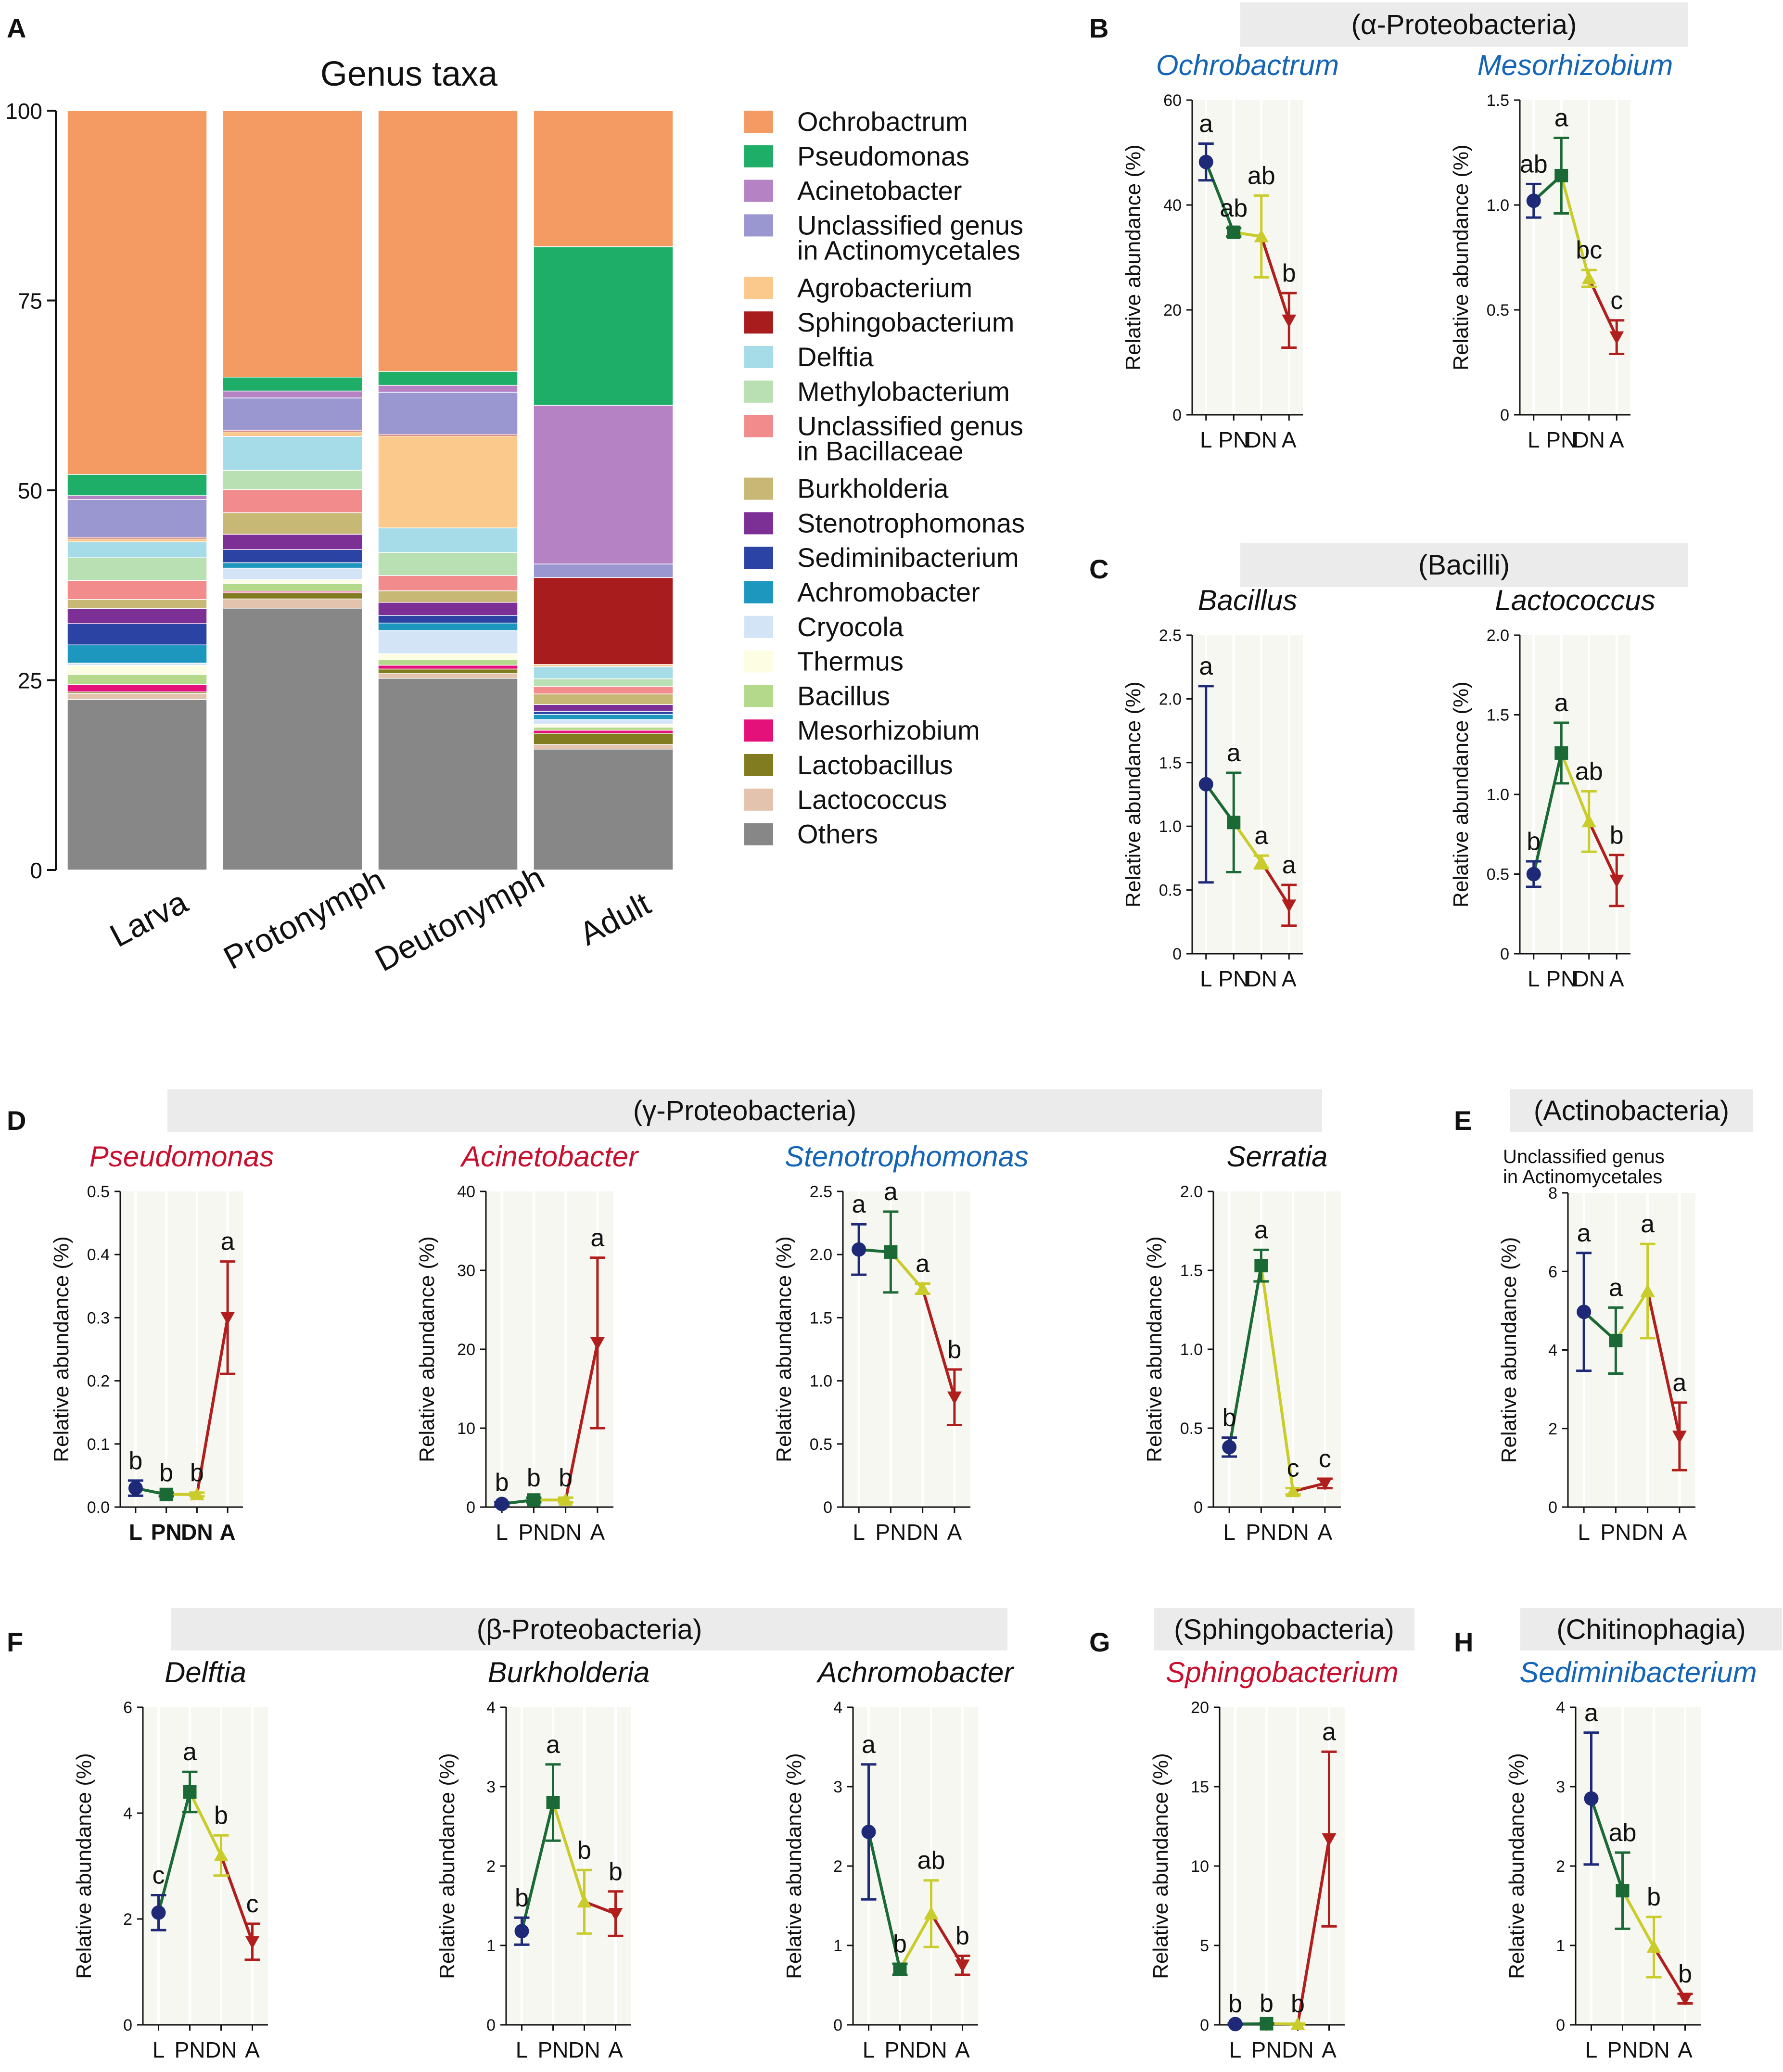 The height and width of the screenshot is (2072, 1783). Describe the element at coordinates (1583, 1177) in the screenshot. I see `plot-title-line: in Actinomycetales` at that location.